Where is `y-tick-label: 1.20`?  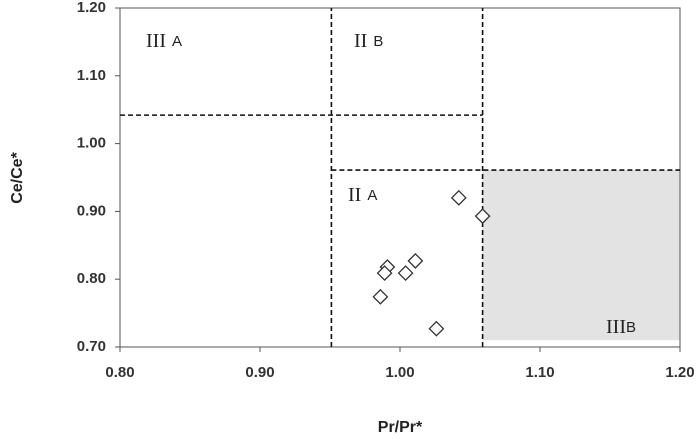
y-tick-label: 1.20 is located at coordinates (91, 8).